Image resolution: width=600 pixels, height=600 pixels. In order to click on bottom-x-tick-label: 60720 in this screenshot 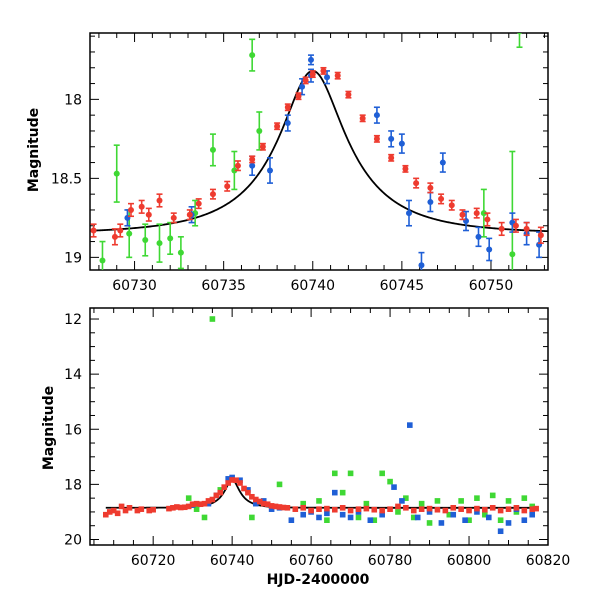, I will do `click(153, 561)`.